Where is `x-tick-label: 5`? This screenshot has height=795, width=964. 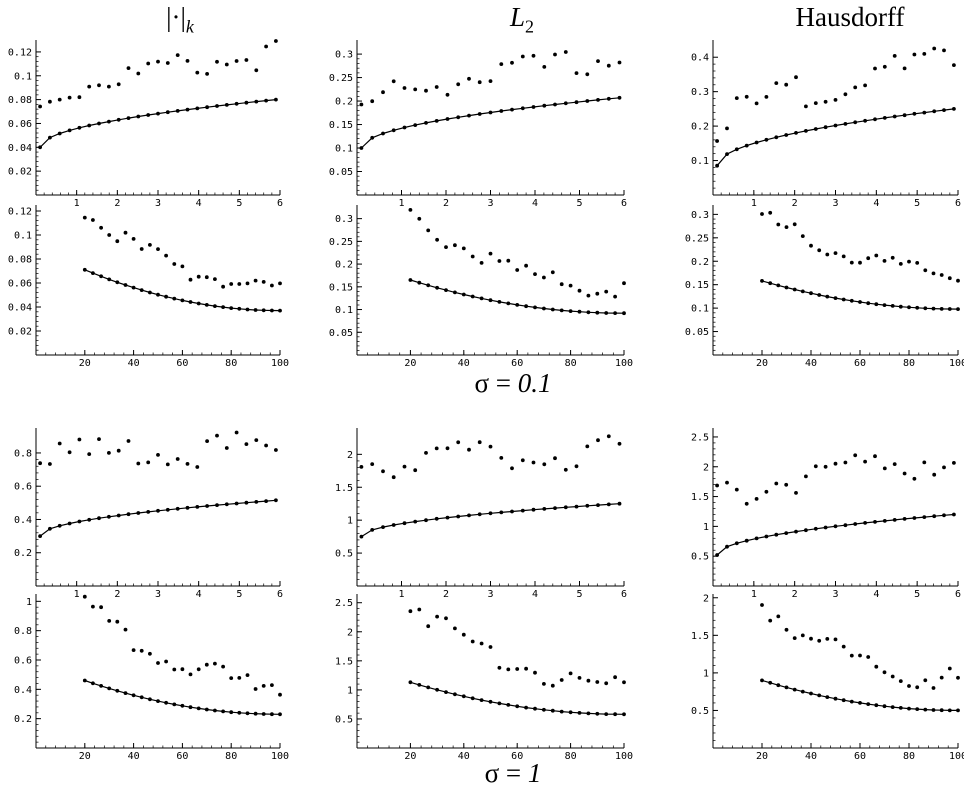
x-tick-label: 5 is located at coordinates (239, 594).